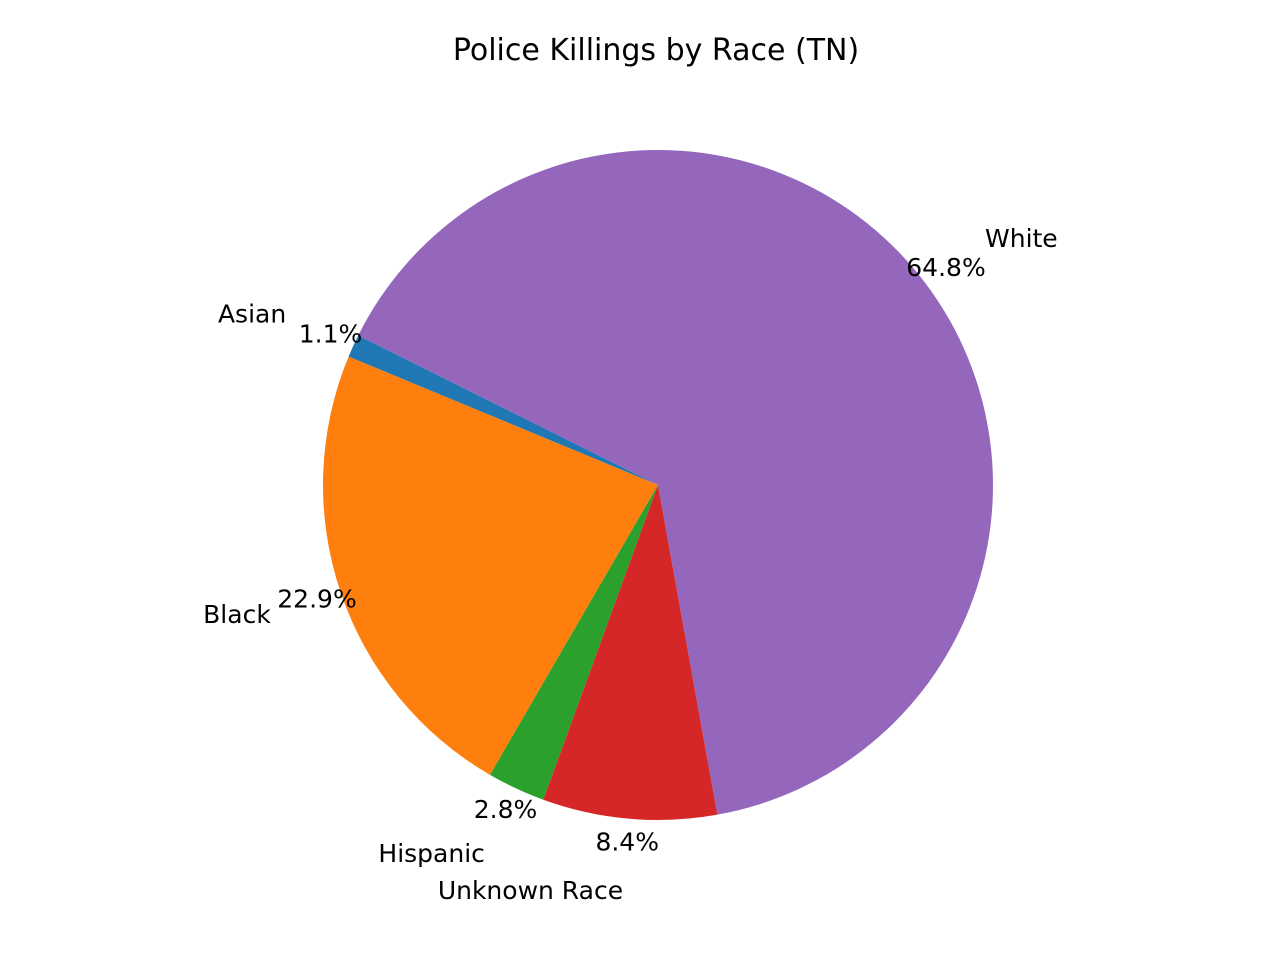 Image resolution: width=1280 pixels, height=960 pixels. Describe the element at coordinates (431, 853) in the screenshot. I see `category-label-hispanic: Hispanic` at that location.